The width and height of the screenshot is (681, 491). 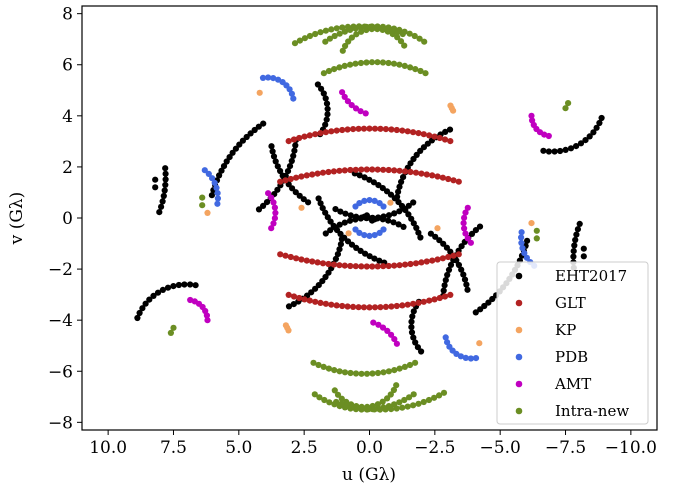 What do you see at coordinates (17, 219) in the screenshot?
I see `y-axis-label: v (Gλ)` at bounding box center [17, 219].